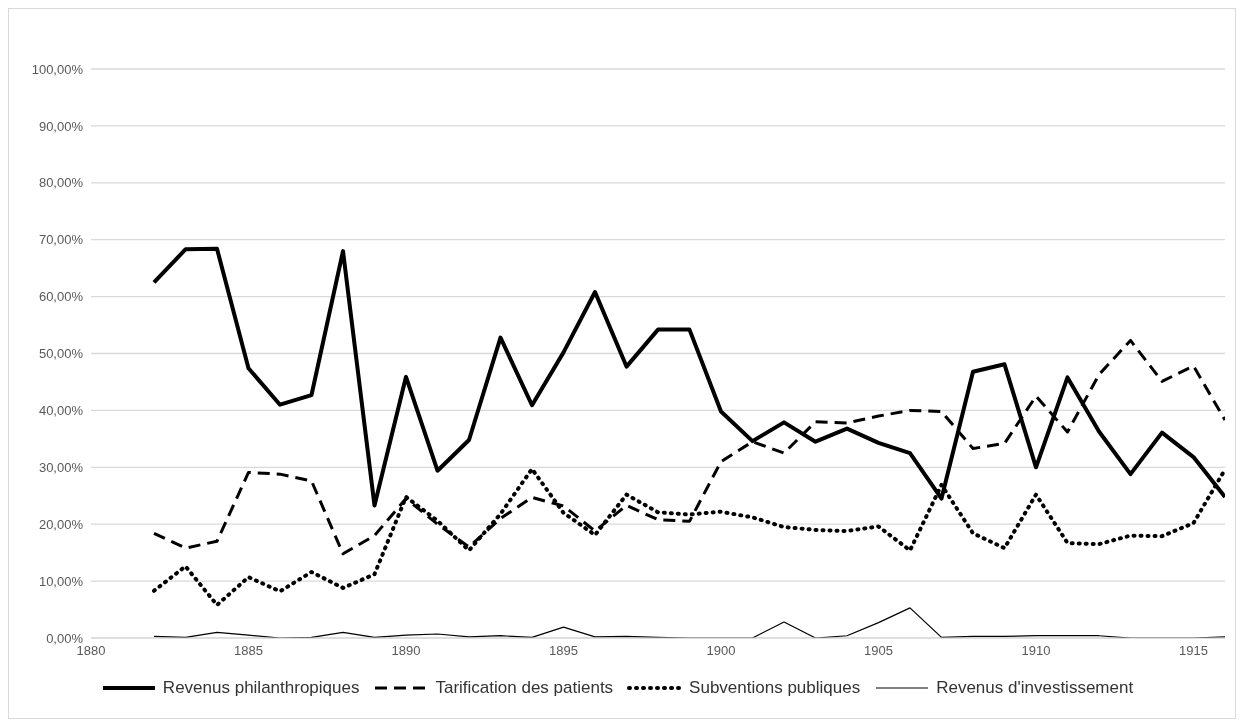 The height and width of the screenshot is (727, 1244). I want to click on legend-label: Subventions publiques, so click(775, 688).